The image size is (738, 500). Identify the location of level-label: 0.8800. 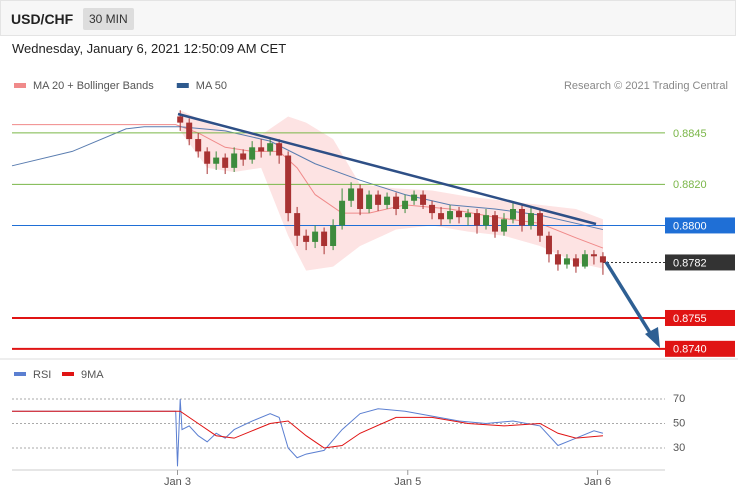
(690, 226).